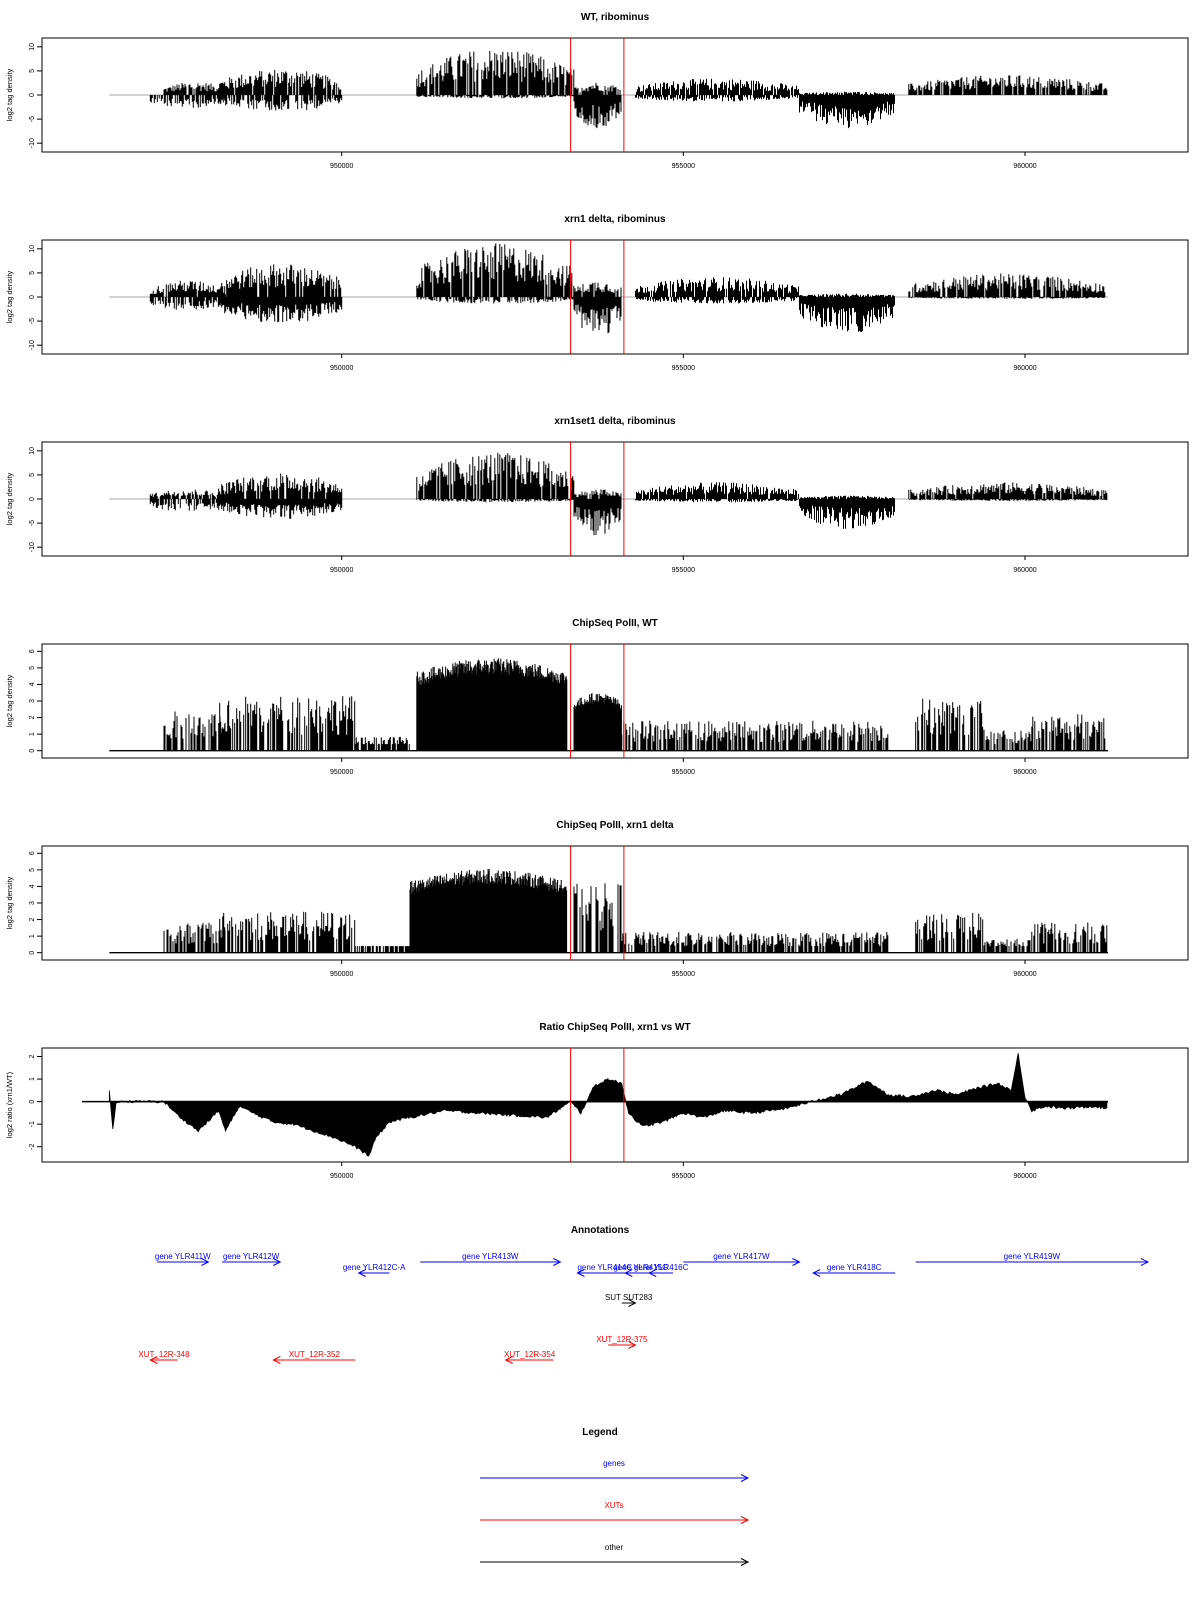 The width and height of the screenshot is (1200, 1600). What do you see at coordinates (661, 1267) in the screenshot?
I see `annotation-label: gene YLR416C` at bounding box center [661, 1267].